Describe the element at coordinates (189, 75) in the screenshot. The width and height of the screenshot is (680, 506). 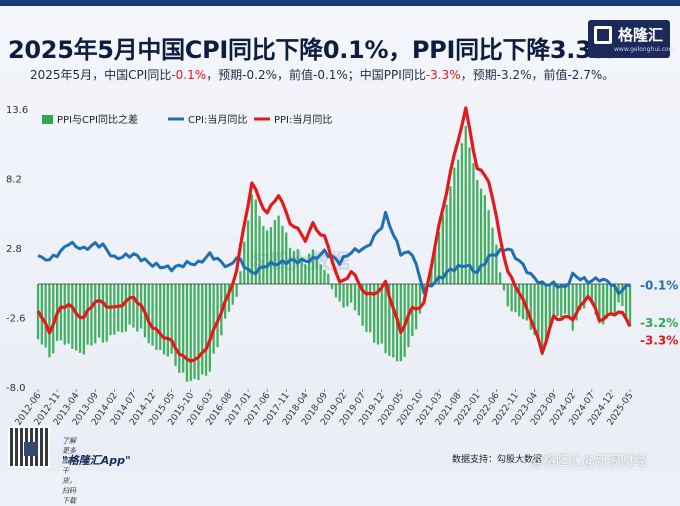
I see `subtitle-value: -0.1%` at that location.